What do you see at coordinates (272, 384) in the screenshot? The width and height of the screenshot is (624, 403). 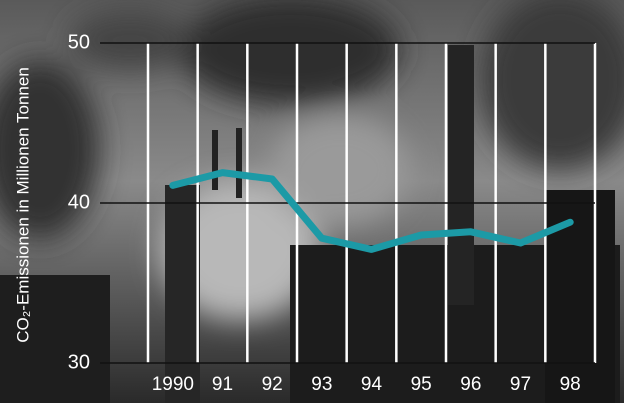 I see `x-tick-label: 92` at bounding box center [272, 384].